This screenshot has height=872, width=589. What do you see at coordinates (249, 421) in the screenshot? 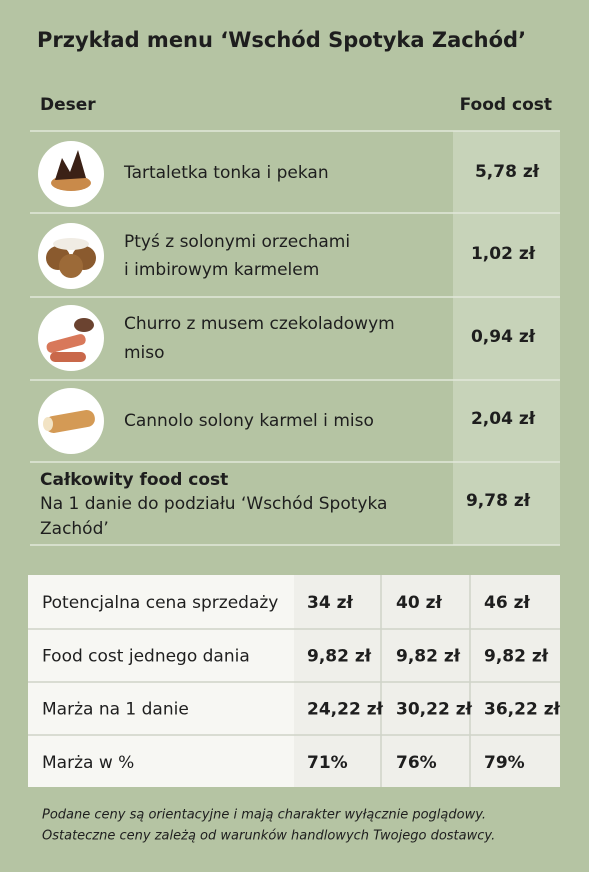
I see `dessert-name: Cannolo solony karmel i miso` at bounding box center [249, 421].